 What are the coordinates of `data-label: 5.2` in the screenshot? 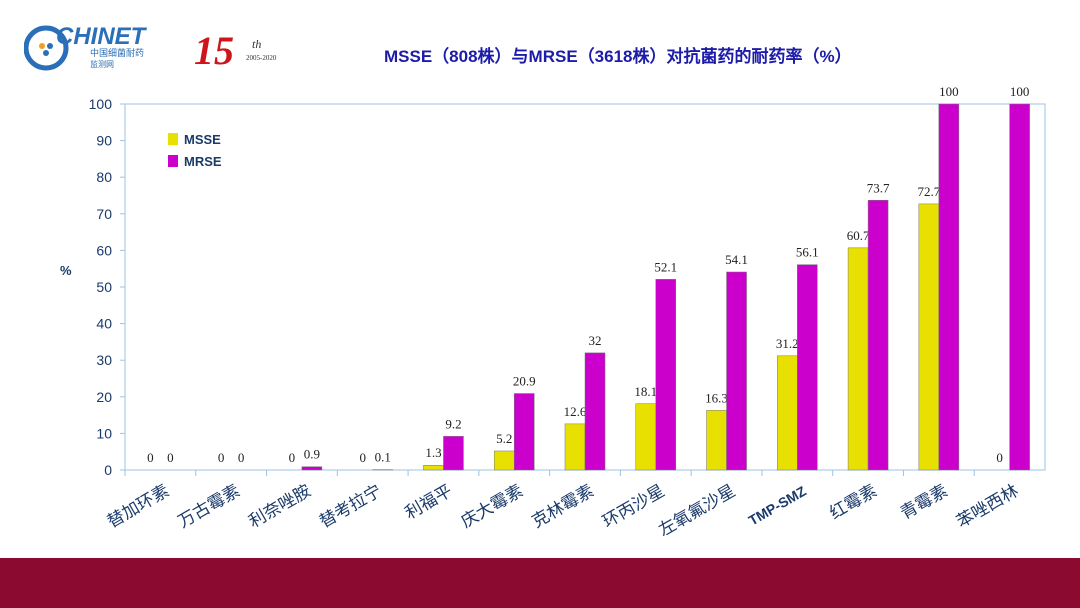 It's located at (504, 438).